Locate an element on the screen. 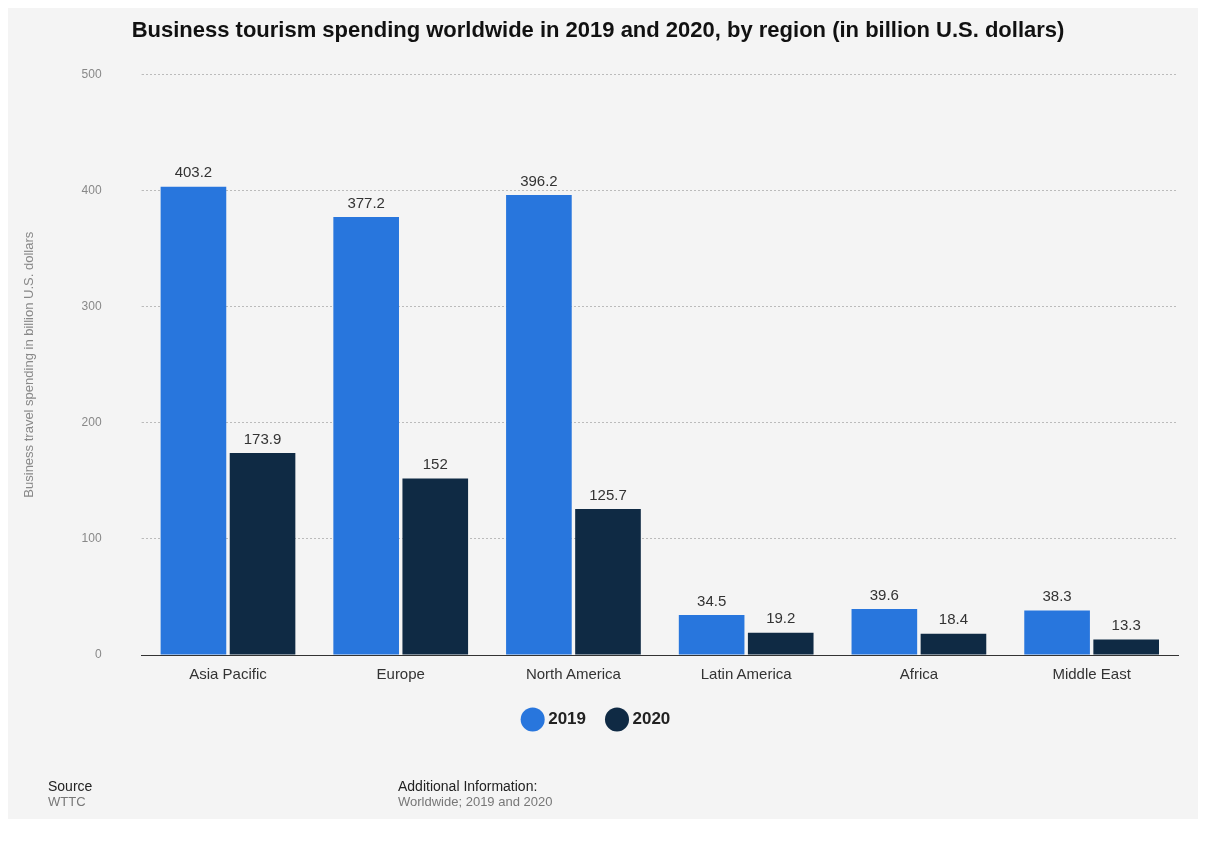  x-tick-label: Asia Pacific is located at coordinates (228, 674).